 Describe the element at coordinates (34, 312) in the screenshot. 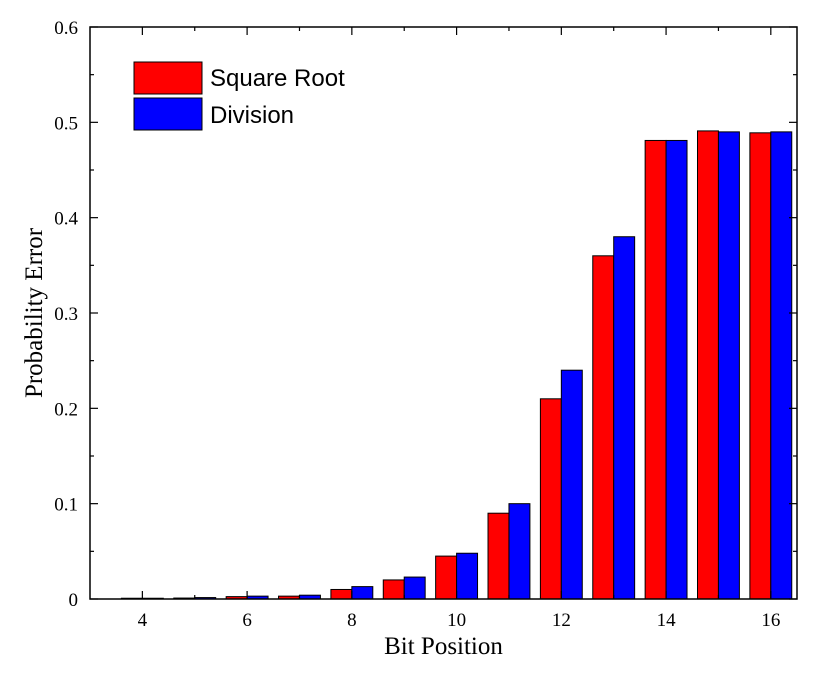

I see `y-axis-title: Probability Error` at that location.